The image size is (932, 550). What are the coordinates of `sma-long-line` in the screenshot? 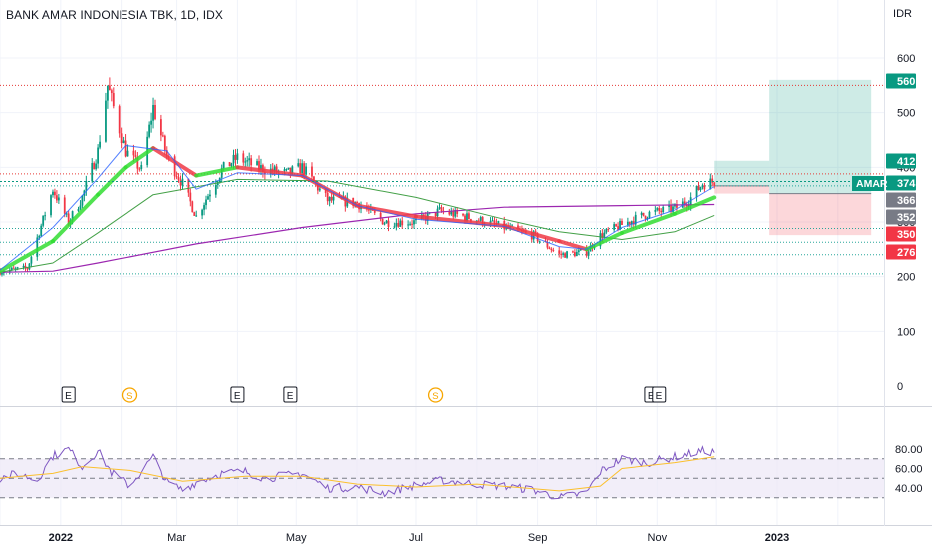 It's located at (357, 225).